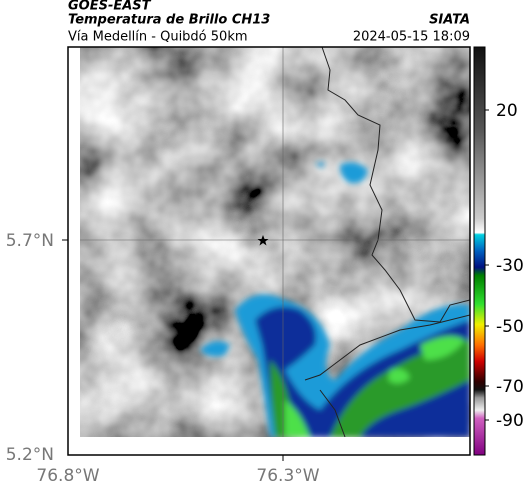 The height and width of the screenshot is (491, 526). What do you see at coordinates (169, 20) in the screenshot?
I see `title: Temperatura de Brillo CH13` at bounding box center [169, 20].